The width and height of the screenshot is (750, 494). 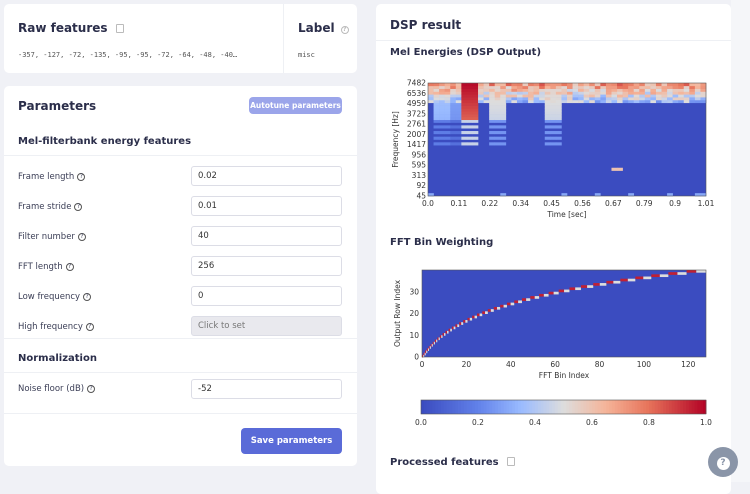 What do you see at coordinates (51, 389) in the screenshot?
I see `label-text: Noise floor (dB)` at bounding box center [51, 389].